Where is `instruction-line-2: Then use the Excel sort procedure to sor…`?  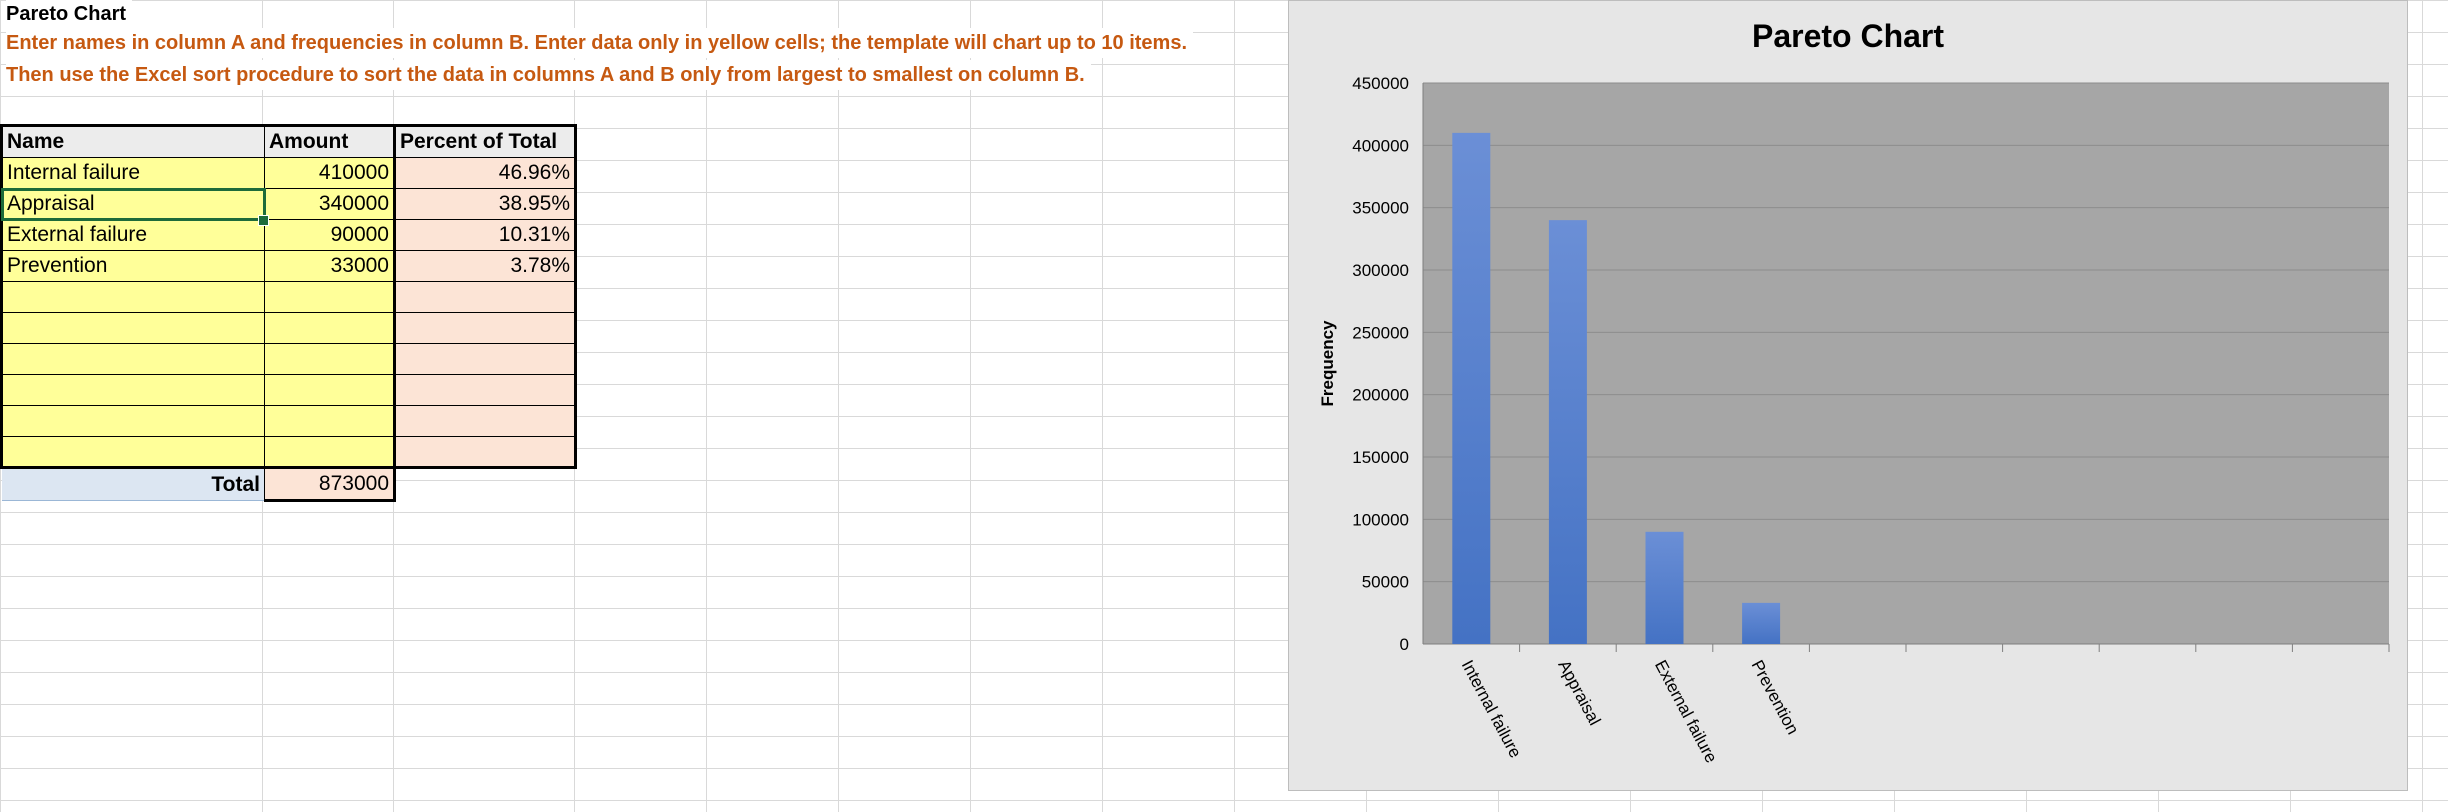 instruction-line-2: Then use the Excel sort procedure to sor… is located at coordinates (548, 75).